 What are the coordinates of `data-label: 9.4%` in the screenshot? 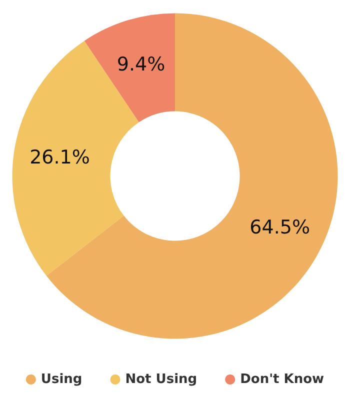 It's located at (141, 64).